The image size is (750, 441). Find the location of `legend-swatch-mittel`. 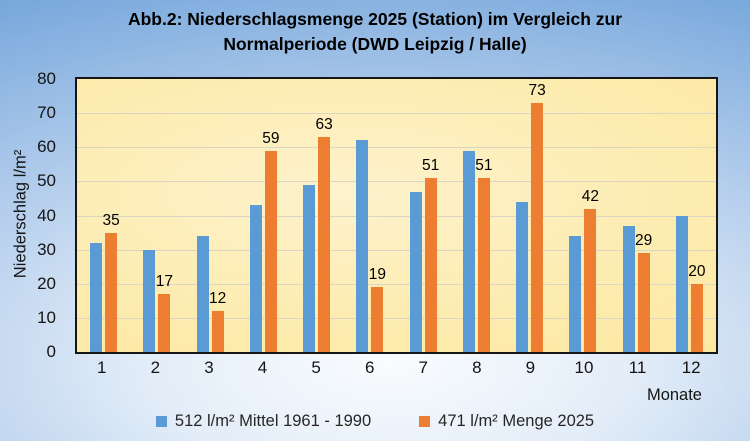

legend-swatch-mittel is located at coordinates (161, 421).